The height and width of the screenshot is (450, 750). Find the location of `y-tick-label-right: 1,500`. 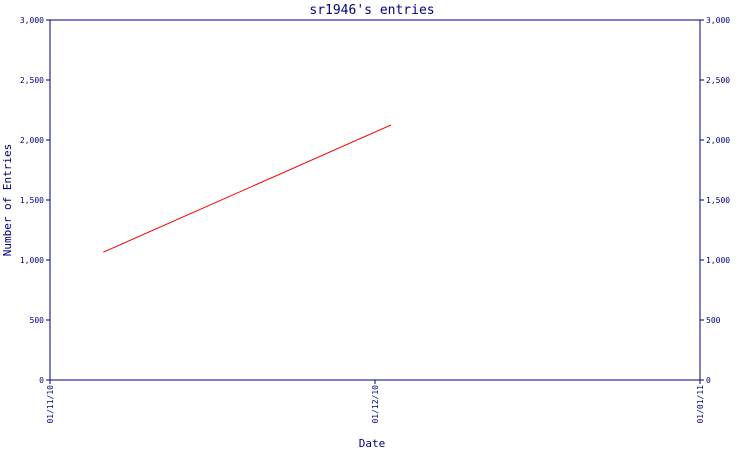

y-tick-label-right: 1,500 is located at coordinates (718, 200).